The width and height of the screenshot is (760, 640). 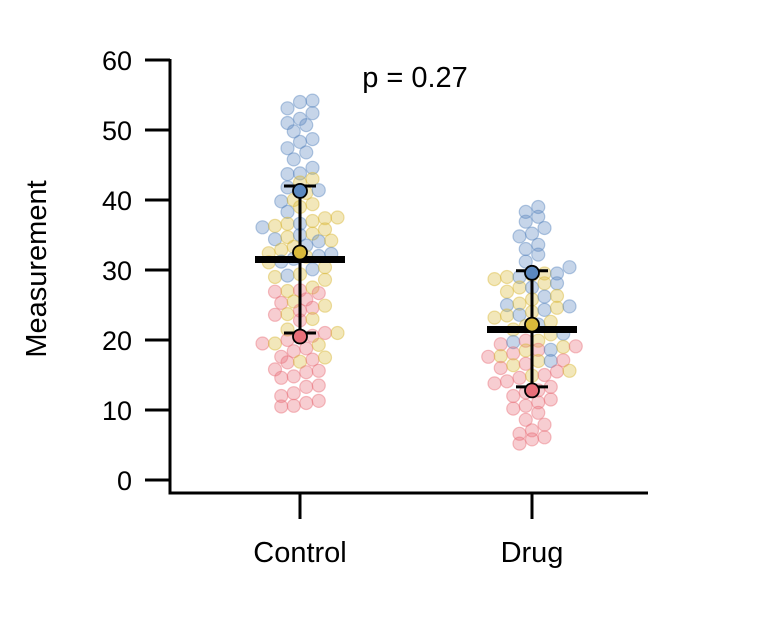 I want to click on y-ticks: 0 10 20 30 40 50 60, so click(x=136, y=271).